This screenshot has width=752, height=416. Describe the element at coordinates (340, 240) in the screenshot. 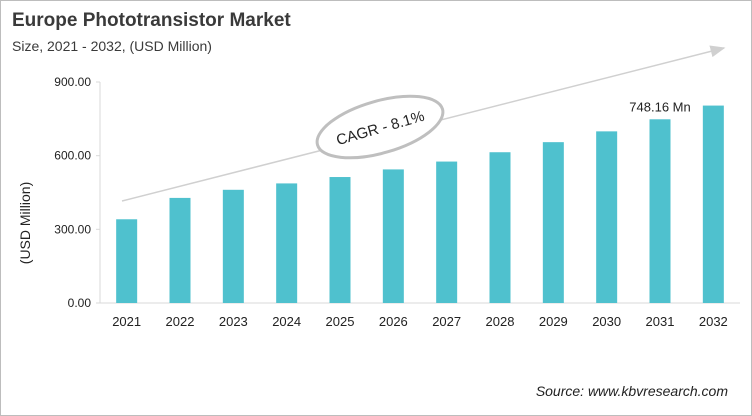

I see `bar-2025` at that location.